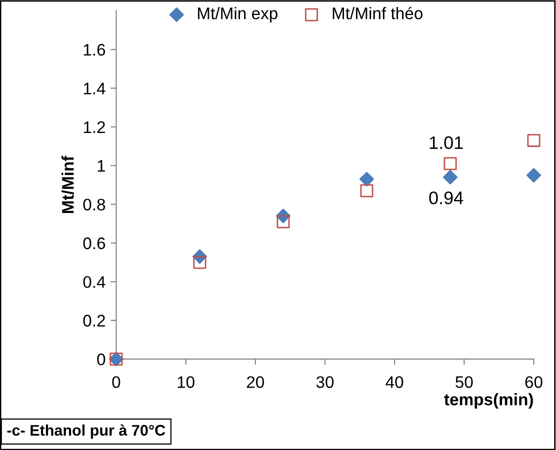 The width and height of the screenshot is (556, 450). I want to click on y-axis-title: Mt/Minf, so click(68, 184).